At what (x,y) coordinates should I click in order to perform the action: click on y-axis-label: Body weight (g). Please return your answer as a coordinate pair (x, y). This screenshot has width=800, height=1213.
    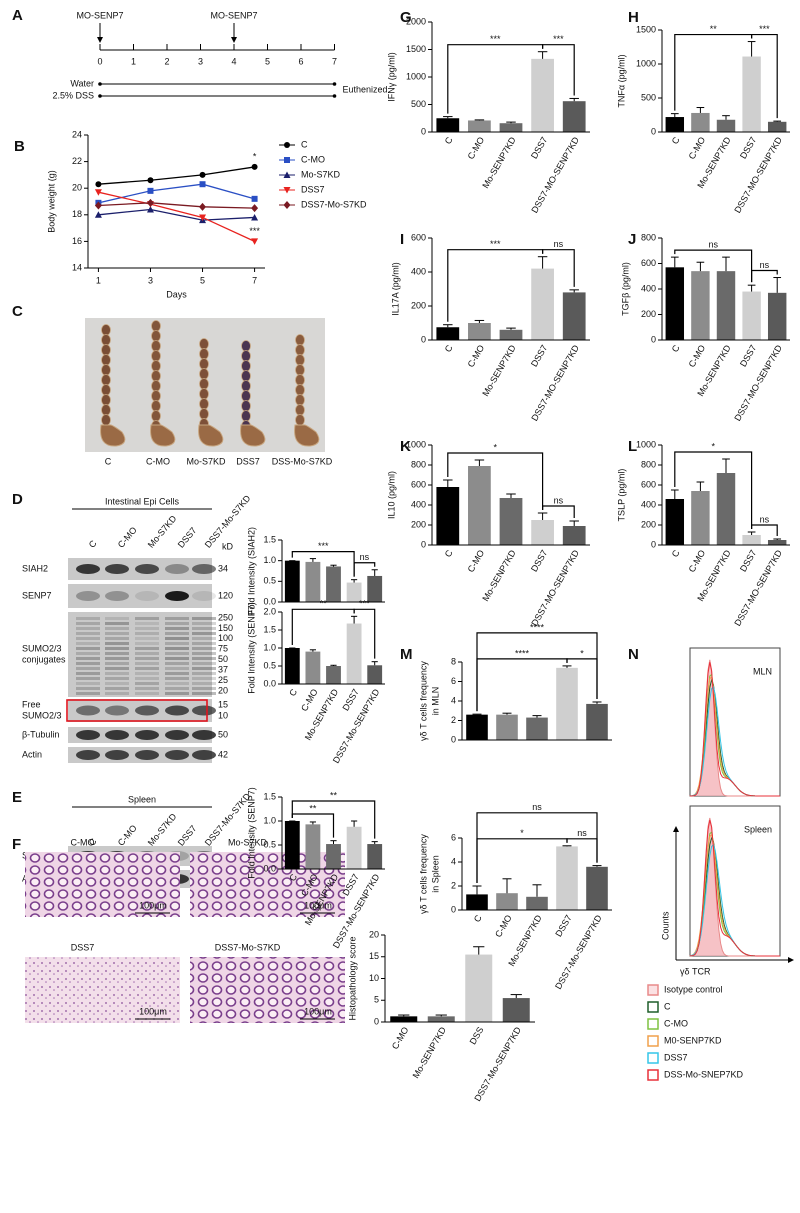
    Looking at the image, I should click on (51, 201).